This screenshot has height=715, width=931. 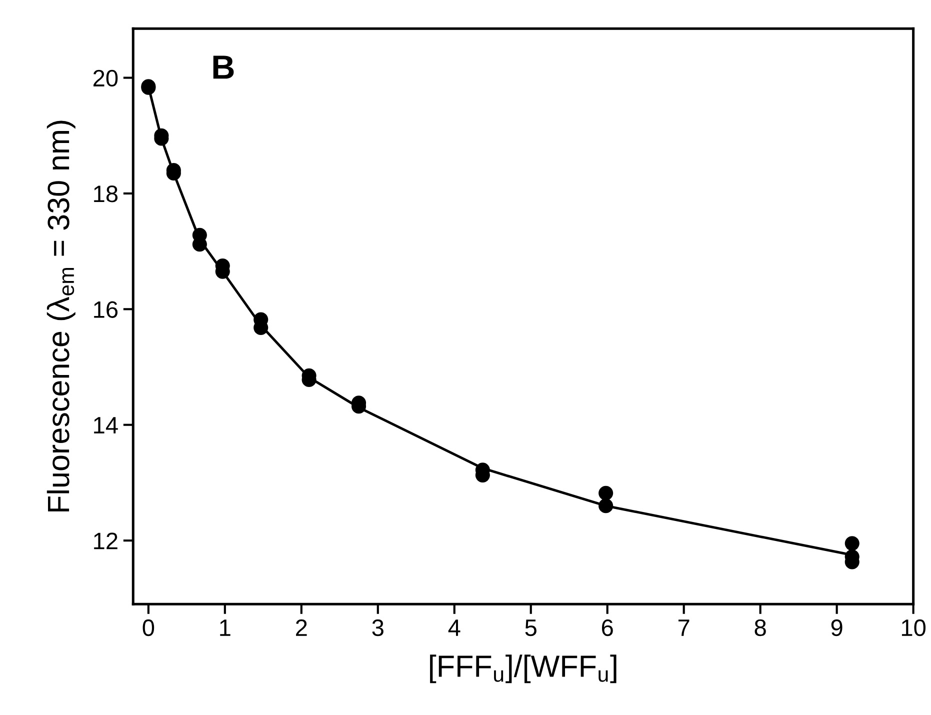 I want to click on x-tick-label: 0, so click(x=148, y=627).